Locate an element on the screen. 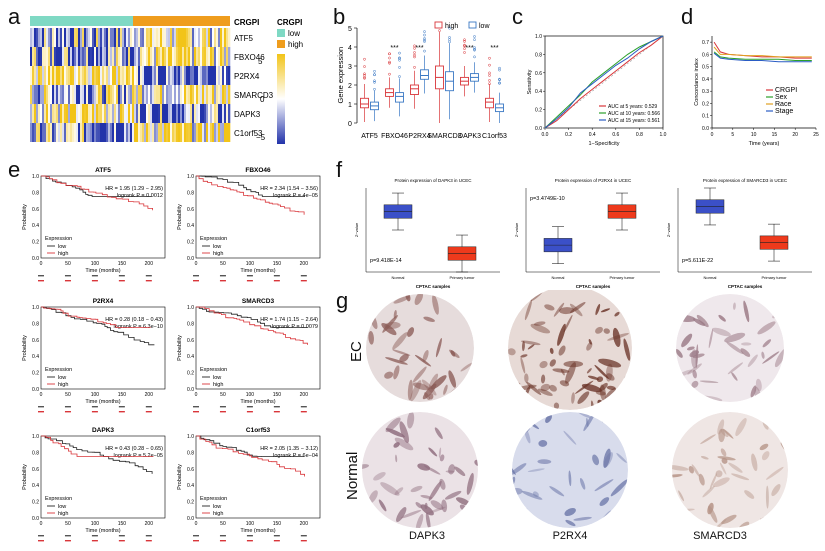 The width and height of the screenshot is (825, 551). km-x-tick-label: 200 is located at coordinates (149, 264).